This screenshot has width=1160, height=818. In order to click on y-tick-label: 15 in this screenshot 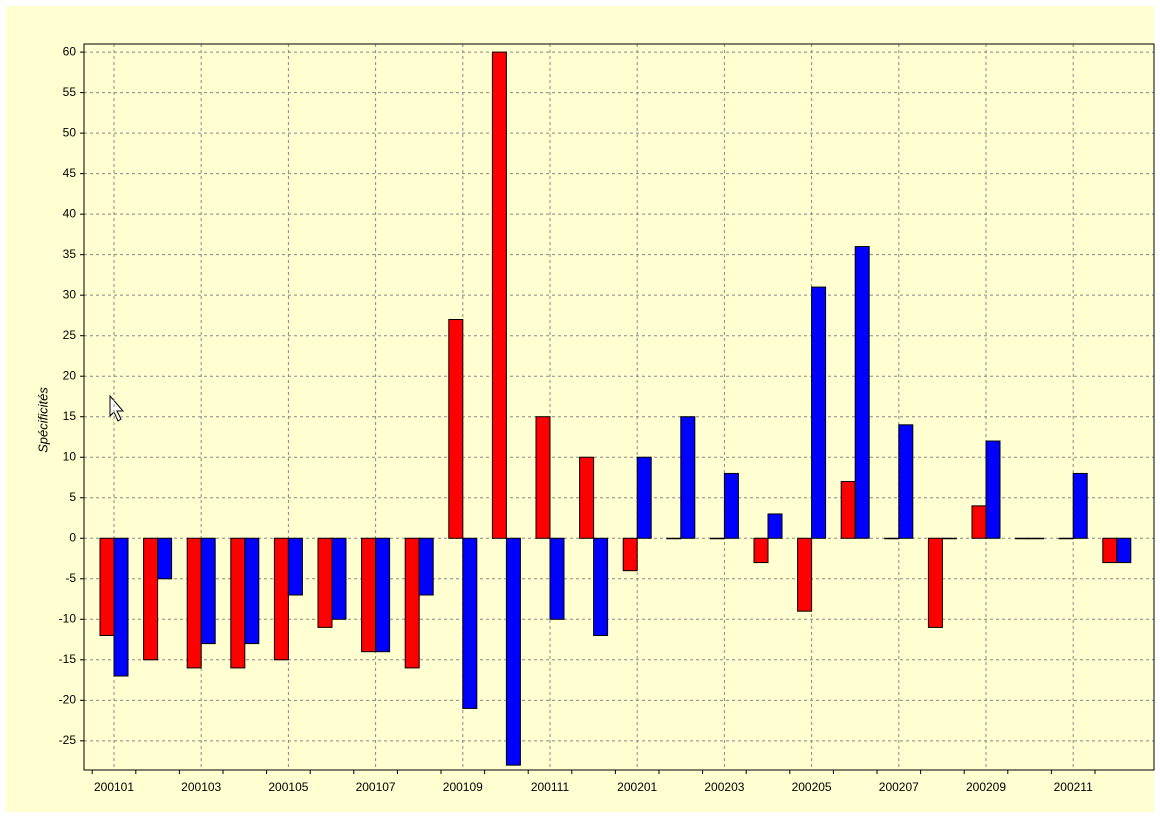, I will do `click(70, 416)`.